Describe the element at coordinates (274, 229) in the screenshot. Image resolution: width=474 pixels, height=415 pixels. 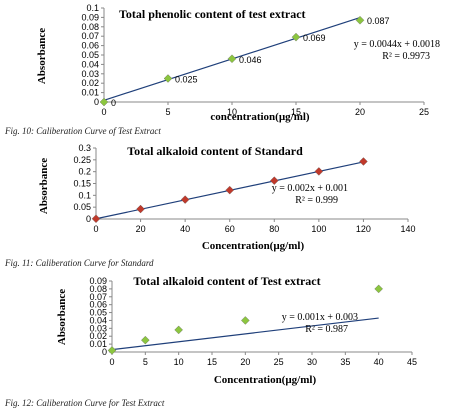
I see `x-tick-label: 80` at that location.